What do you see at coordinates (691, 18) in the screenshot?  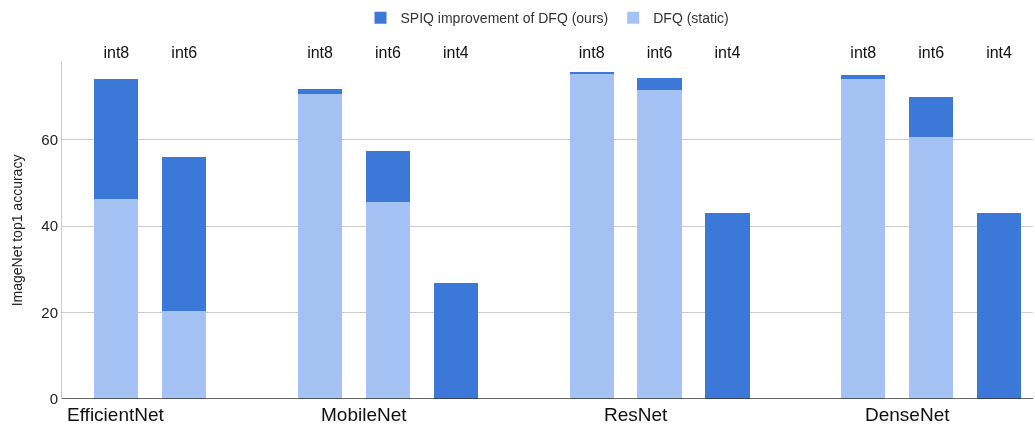 I see `legend-label: DFQ (static)` at bounding box center [691, 18].